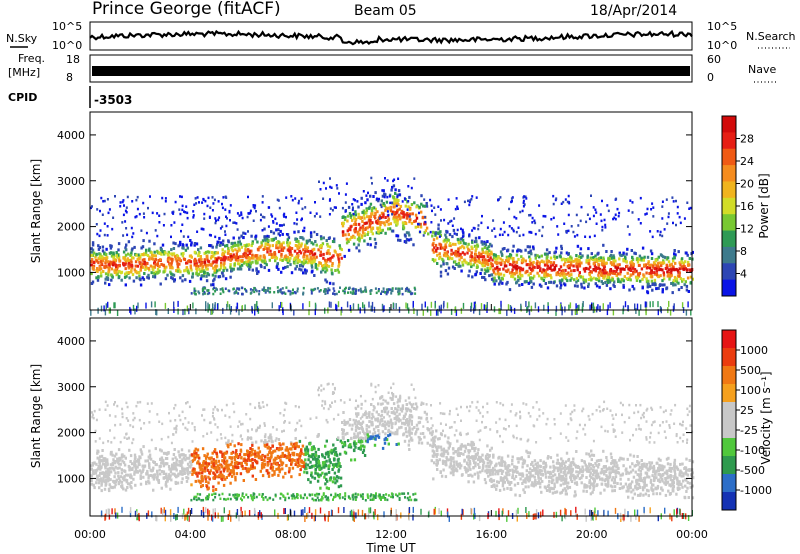  I want to click on colorbar-segment, so click(729, 173).